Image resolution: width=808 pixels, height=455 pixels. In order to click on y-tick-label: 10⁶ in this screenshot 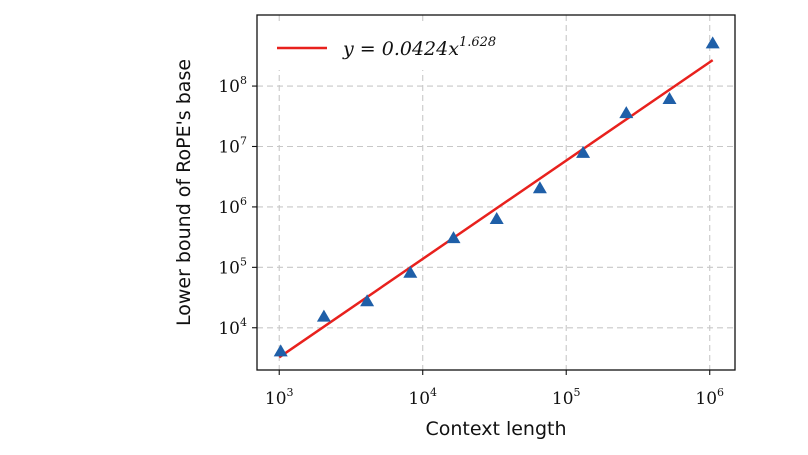, I will do `click(232, 206)`.